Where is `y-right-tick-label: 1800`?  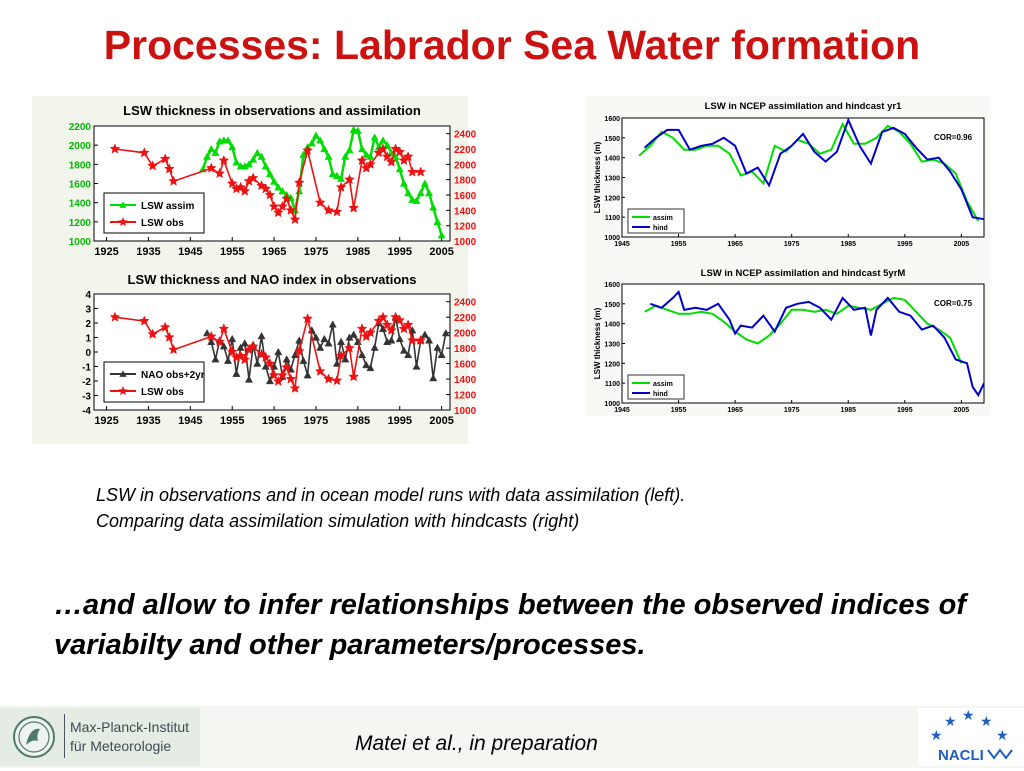
y-right-tick-label: 1800 is located at coordinates (465, 349).